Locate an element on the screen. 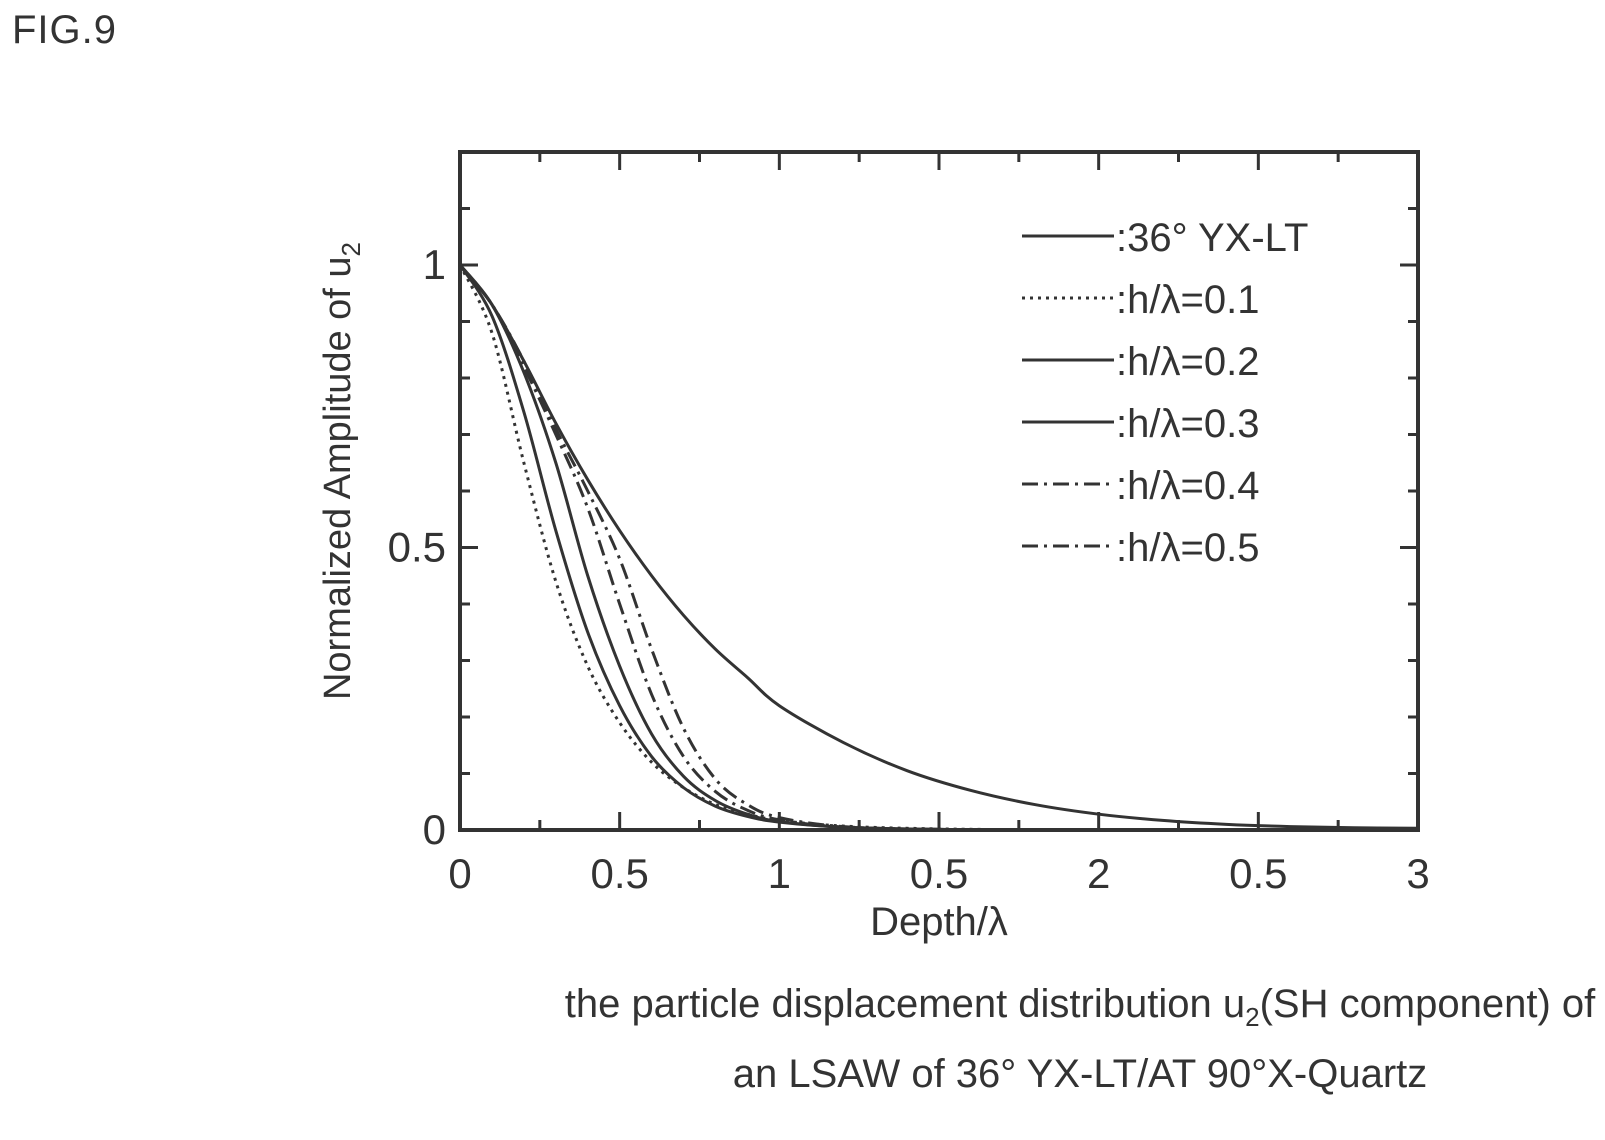 The height and width of the screenshot is (1140, 1605). x-tick-label: 0 is located at coordinates (459, 873).